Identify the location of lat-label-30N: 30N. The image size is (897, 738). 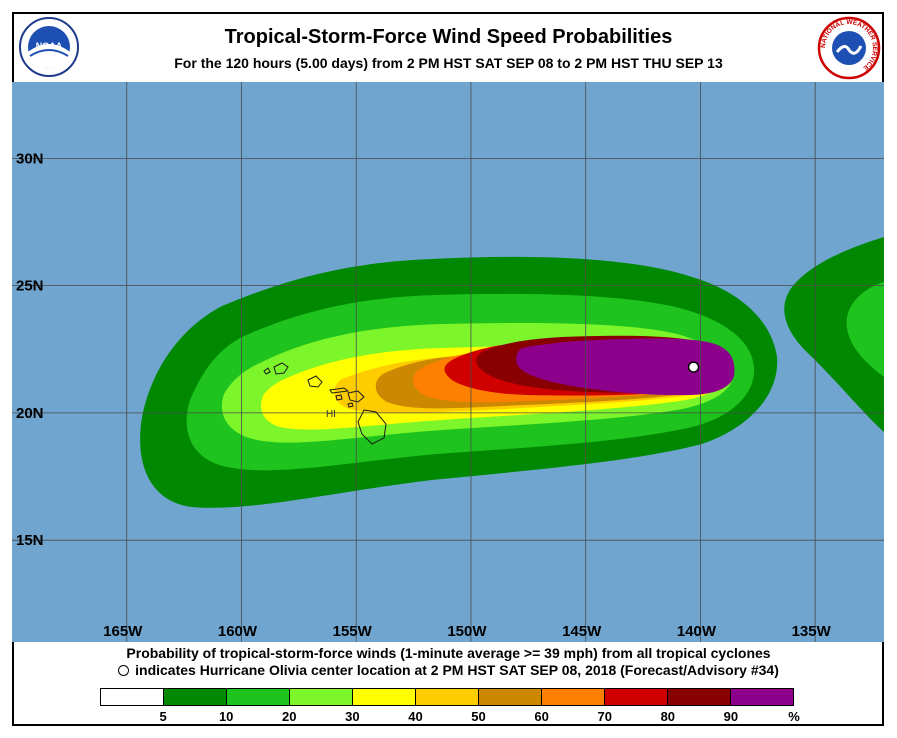
(30, 158).